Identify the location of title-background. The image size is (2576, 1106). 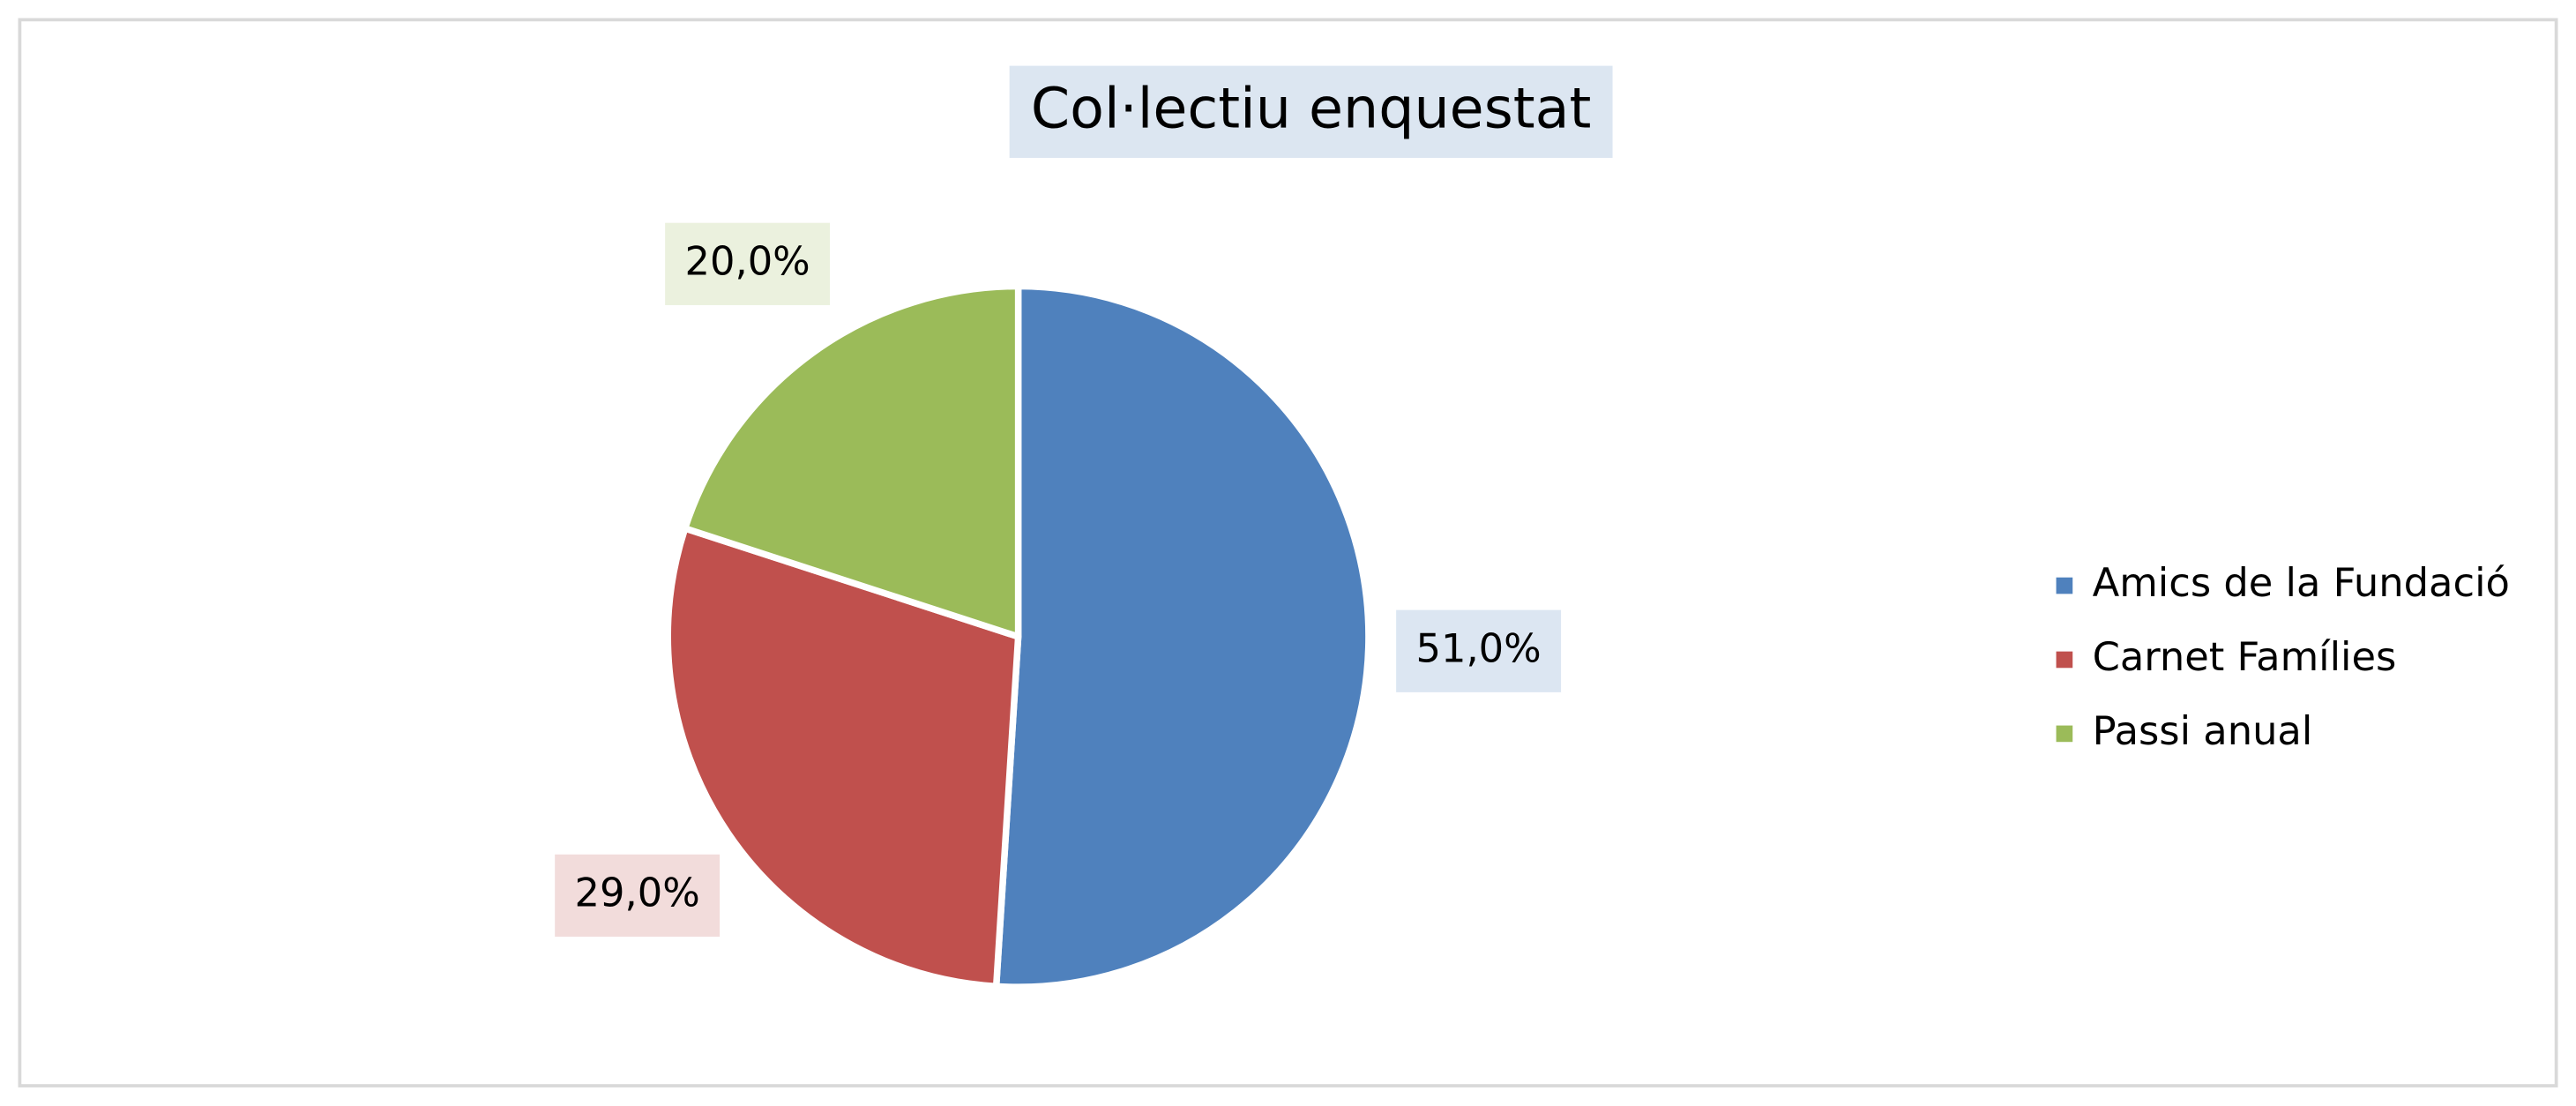
(1311, 112).